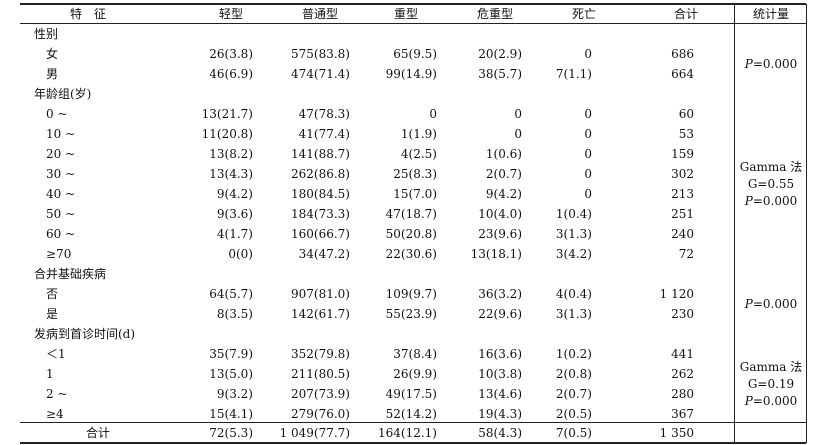 The width and height of the screenshot is (828, 445). I want to click on table-cell: 279(76.0), so click(320, 414).